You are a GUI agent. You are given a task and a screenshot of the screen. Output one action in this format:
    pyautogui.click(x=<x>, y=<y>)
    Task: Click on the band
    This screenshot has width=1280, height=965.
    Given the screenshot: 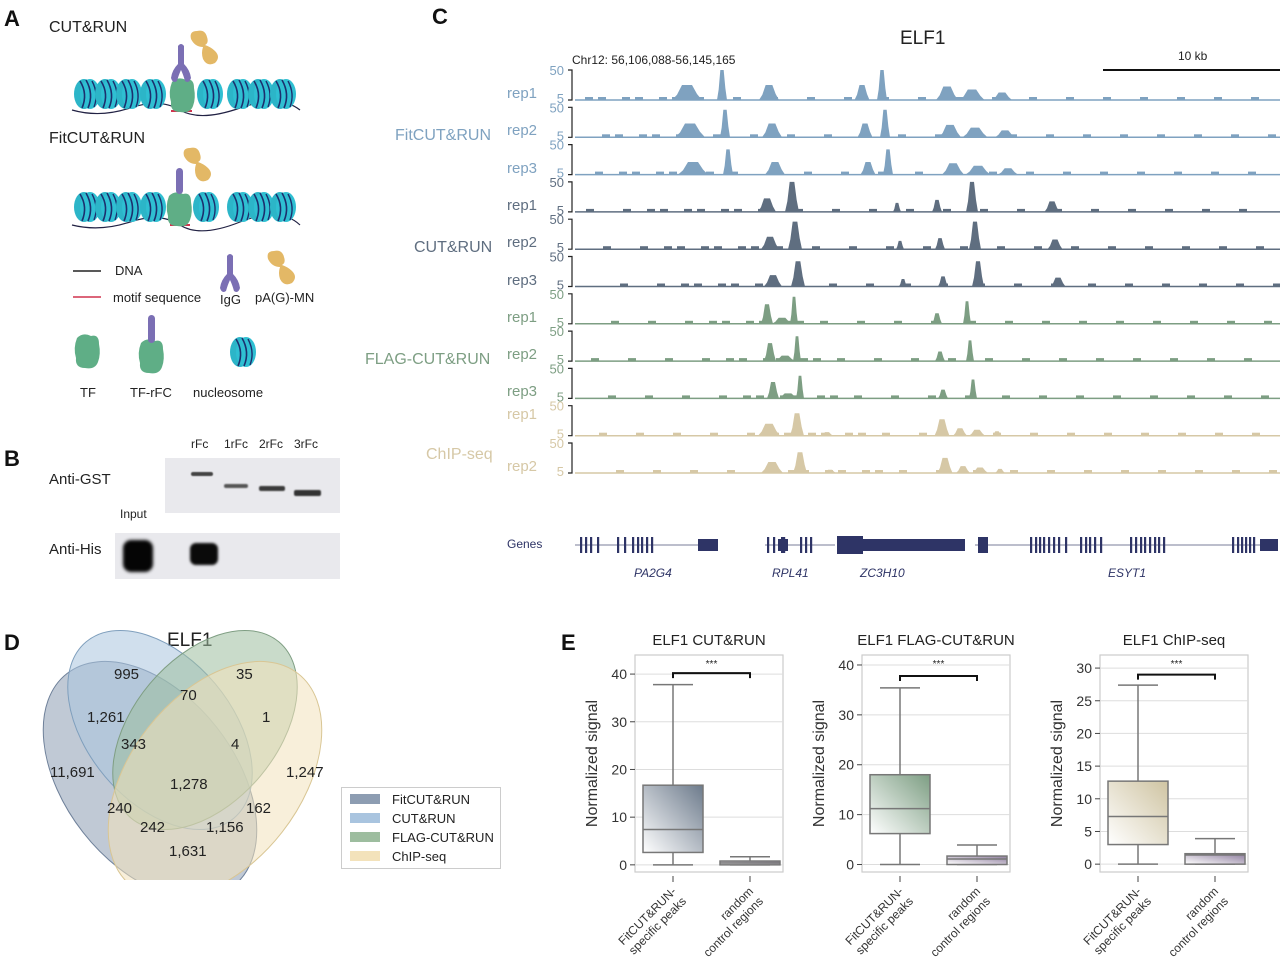 What is the action you would take?
    pyautogui.click(x=307, y=493)
    